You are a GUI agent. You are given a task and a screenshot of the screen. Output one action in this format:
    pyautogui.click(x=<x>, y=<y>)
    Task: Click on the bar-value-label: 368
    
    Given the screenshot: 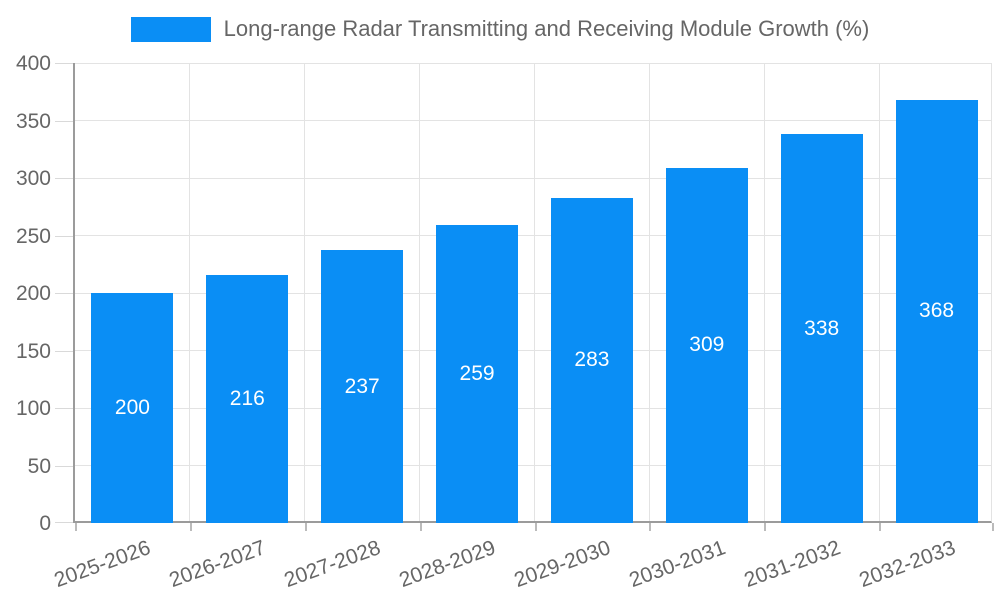 What is the action you would take?
    pyautogui.click(x=937, y=311)
    